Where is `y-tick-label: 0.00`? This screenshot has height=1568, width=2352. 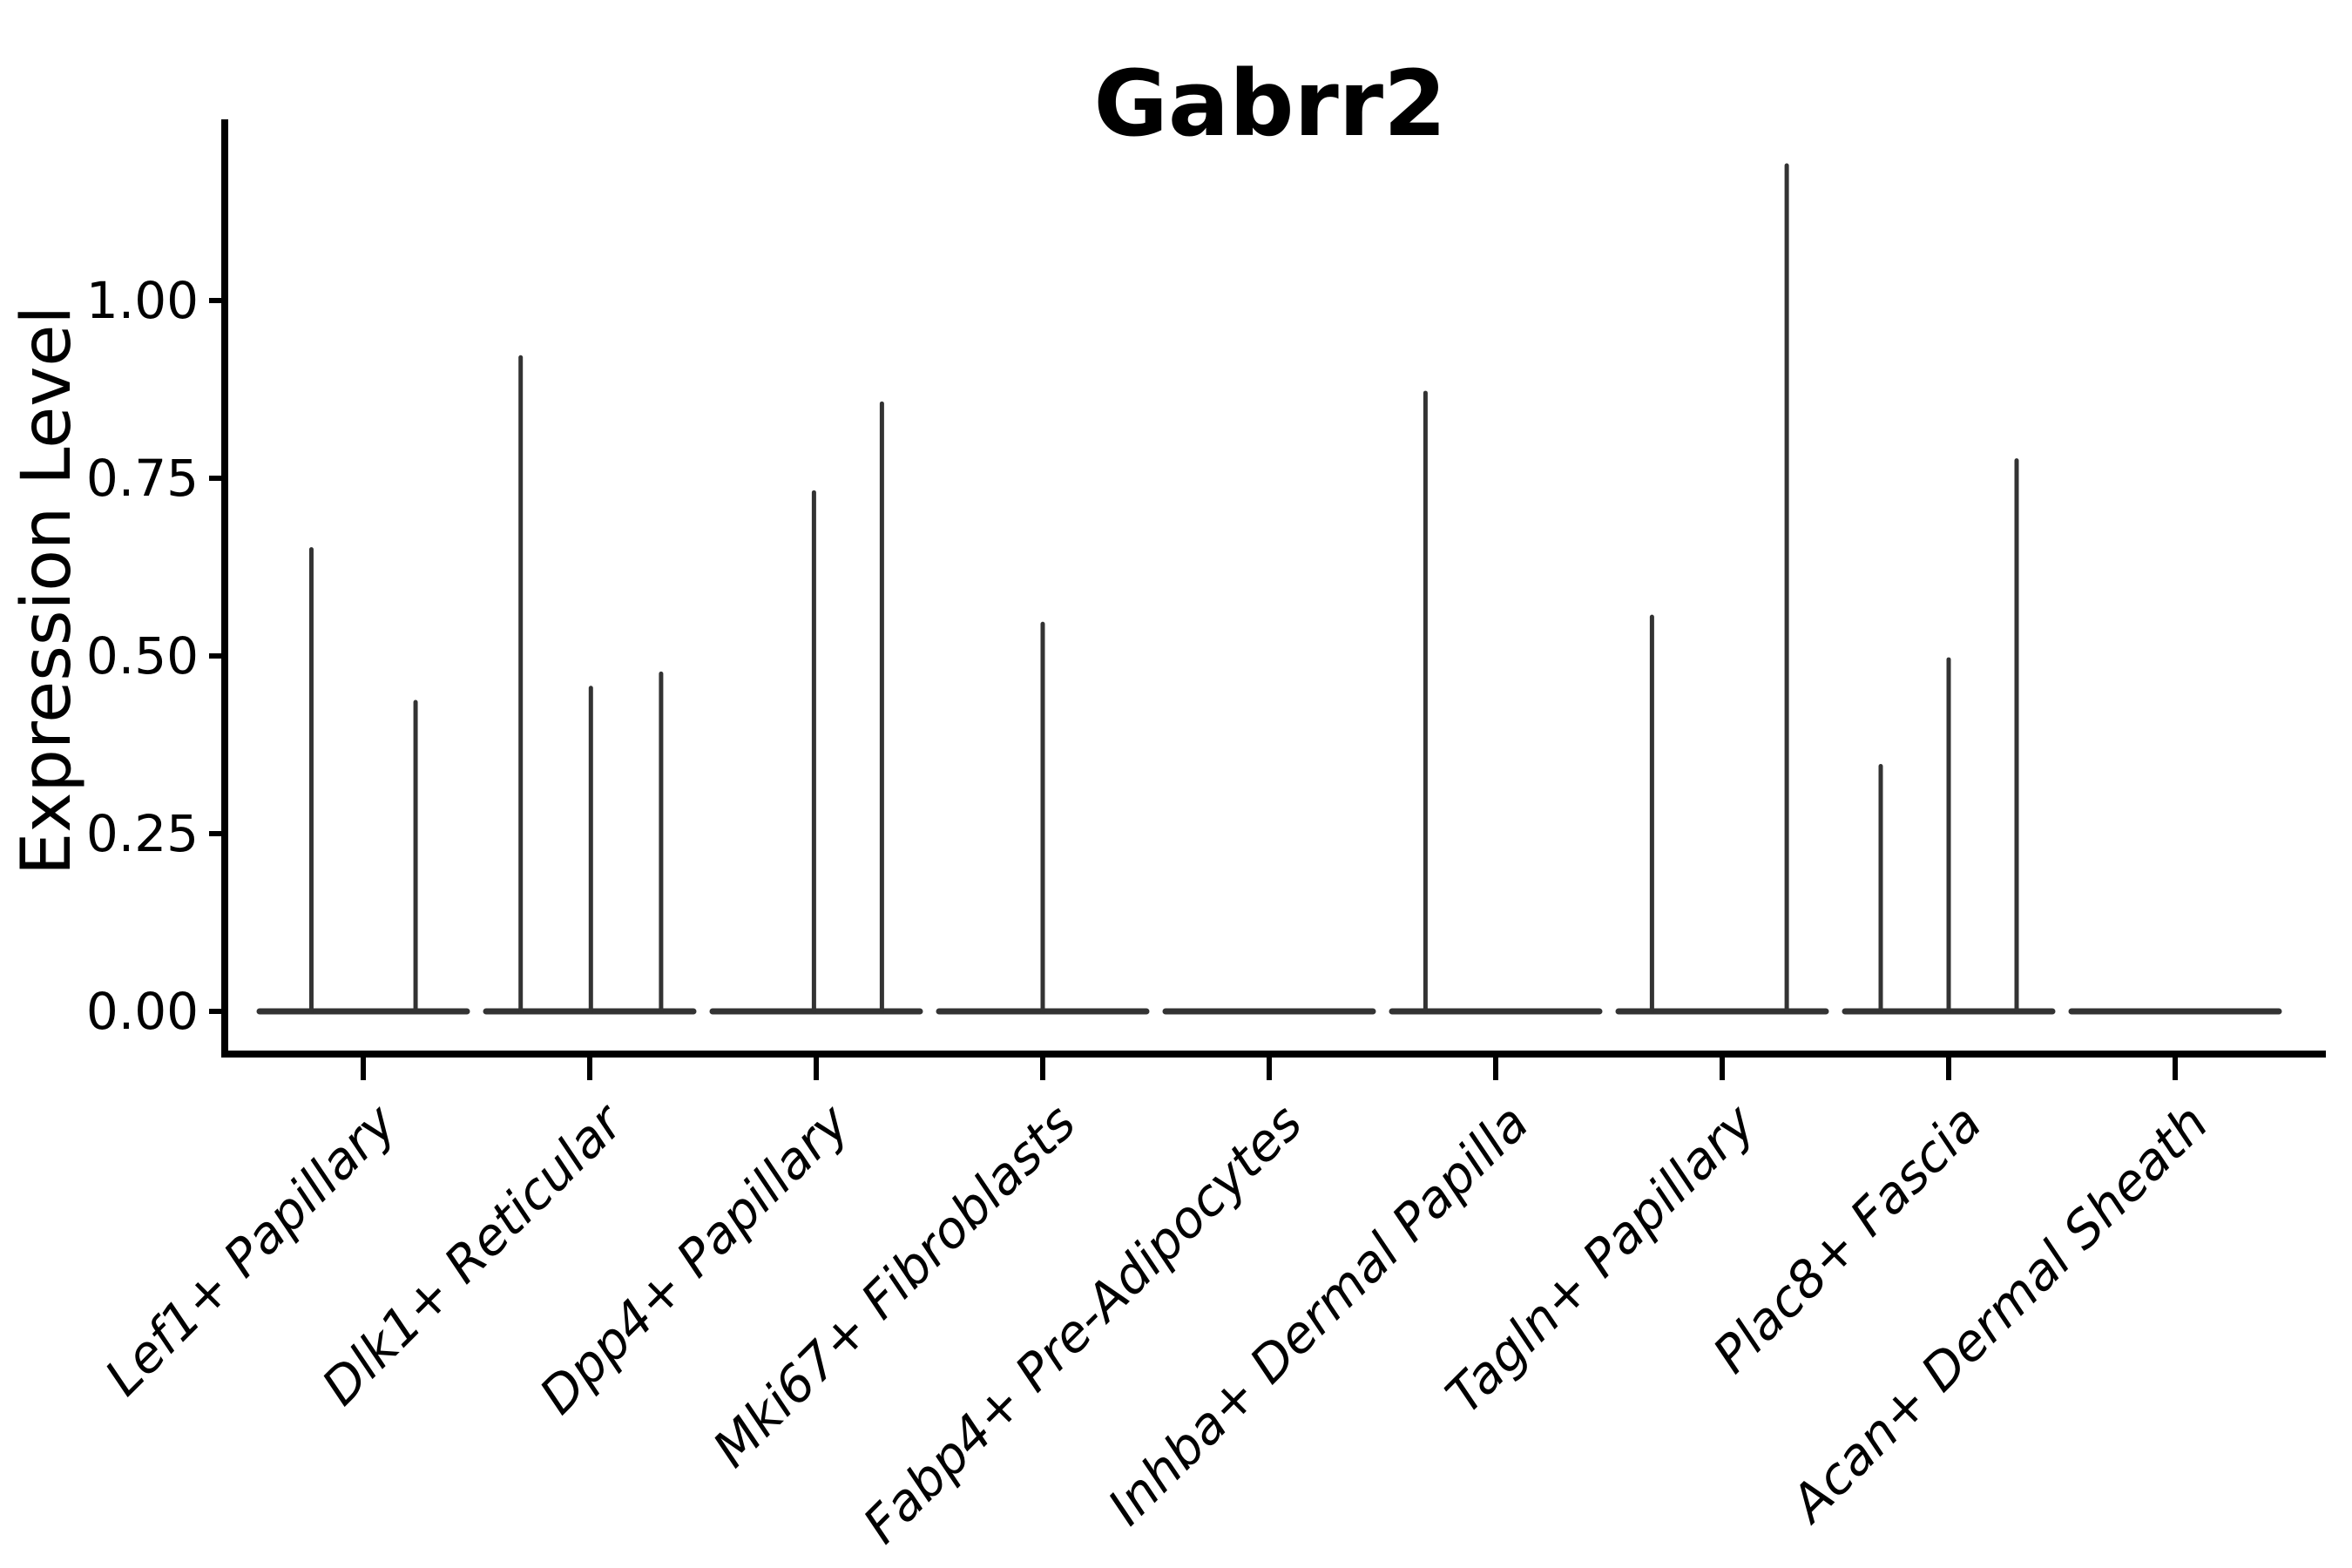
y-tick-label: 0.00 is located at coordinates (142, 1012).